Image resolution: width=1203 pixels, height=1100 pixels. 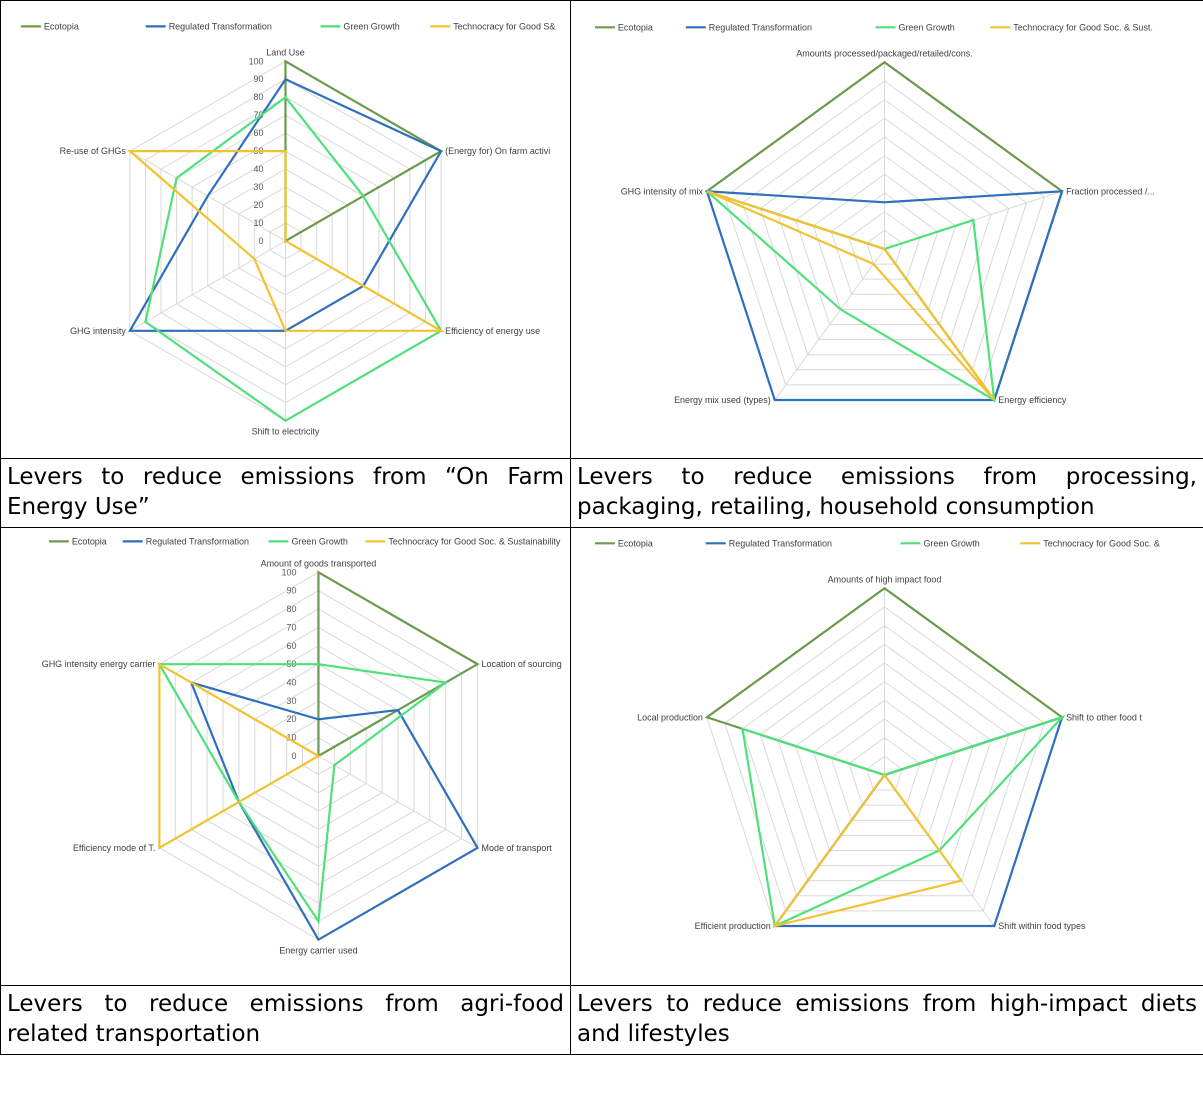 What do you see at coordinates (722, 400) in the screenshot?
I see `axis-label-energy-mix-used-types: Energy mix used (types)` at bounding box center [722, 400].